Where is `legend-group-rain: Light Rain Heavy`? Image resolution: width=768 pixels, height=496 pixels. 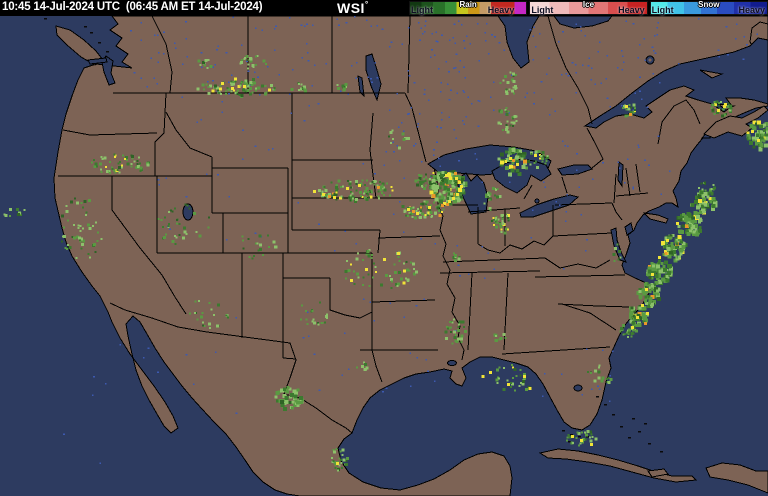
legend-group-rain: Light Rain Heavy is located at coordinates (468, 7).